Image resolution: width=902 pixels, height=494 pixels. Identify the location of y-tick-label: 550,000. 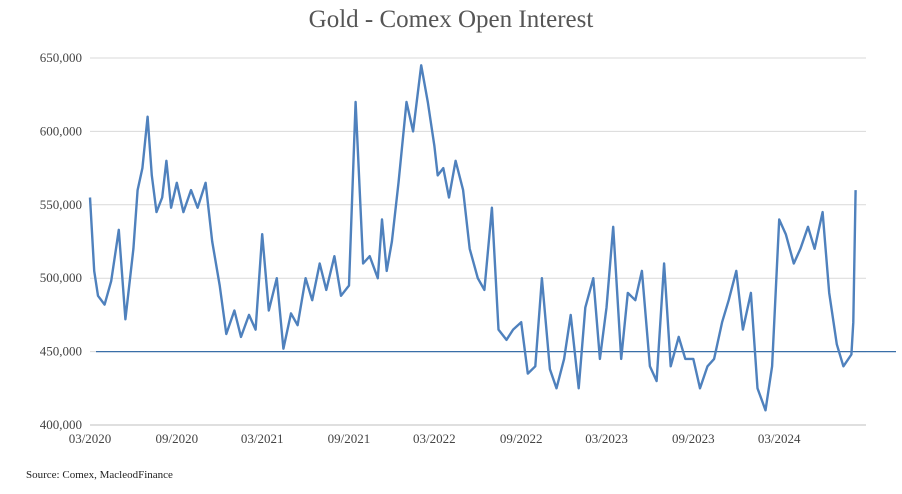
(61, 204).